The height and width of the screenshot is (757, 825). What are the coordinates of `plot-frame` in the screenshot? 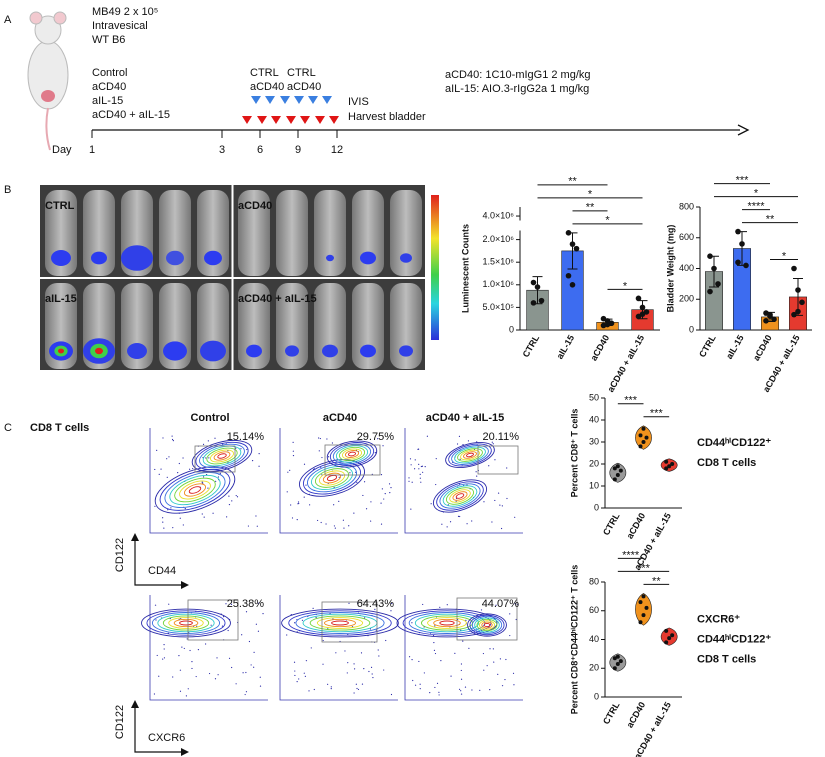 It's located at (338, 481).